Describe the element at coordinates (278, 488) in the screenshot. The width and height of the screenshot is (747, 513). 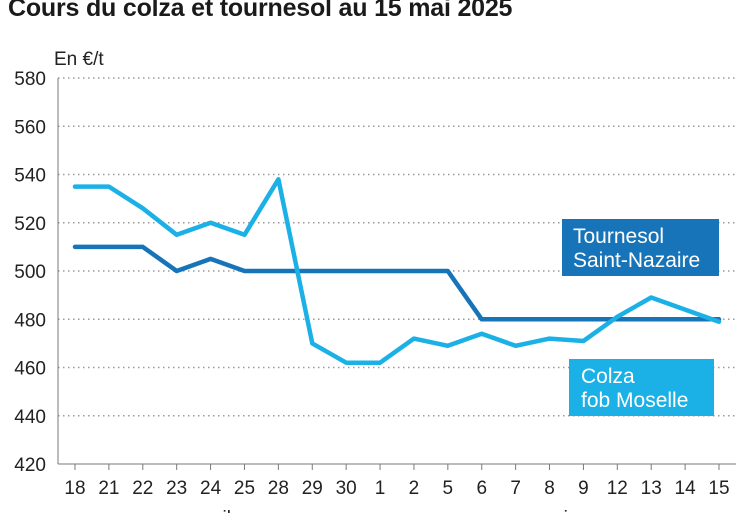
I see `x-tick-label: 28` at that location.